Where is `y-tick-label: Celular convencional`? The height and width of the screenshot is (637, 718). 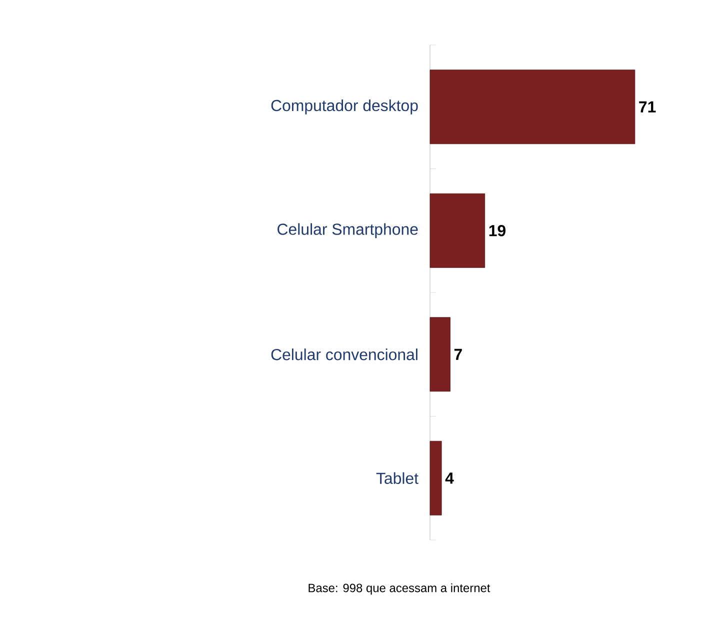 y-tick-label: Celular convencional is located at coordinates (344, 354).